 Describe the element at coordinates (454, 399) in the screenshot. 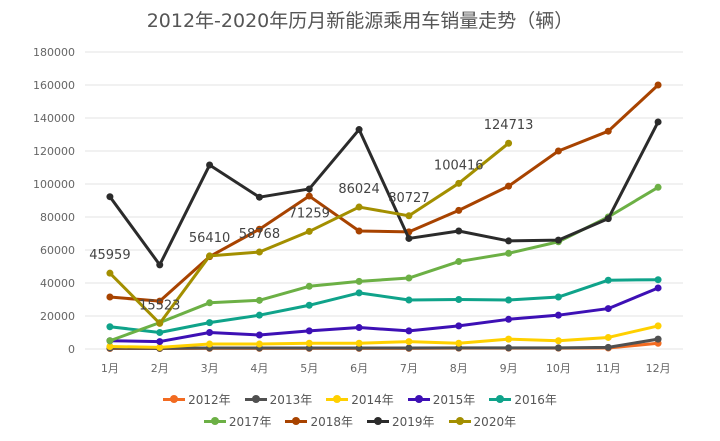

I see `legend-label: 2015年` at that location.